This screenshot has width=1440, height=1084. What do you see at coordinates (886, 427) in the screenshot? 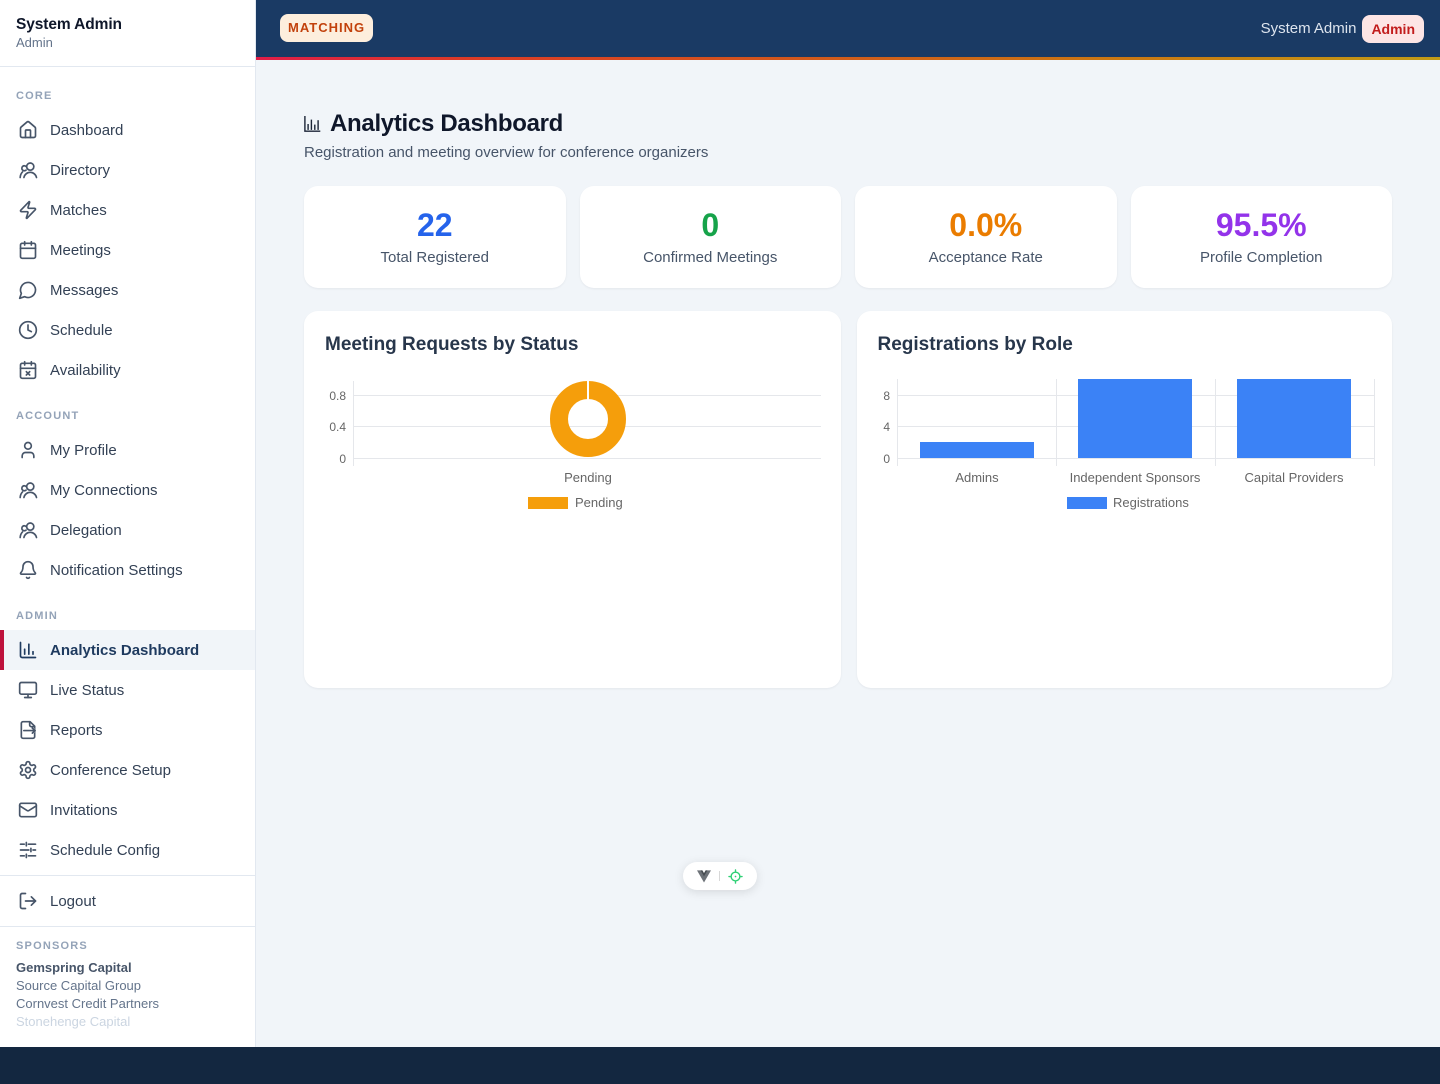
I see `svg-text: 4` at bounding box center [886, 427].